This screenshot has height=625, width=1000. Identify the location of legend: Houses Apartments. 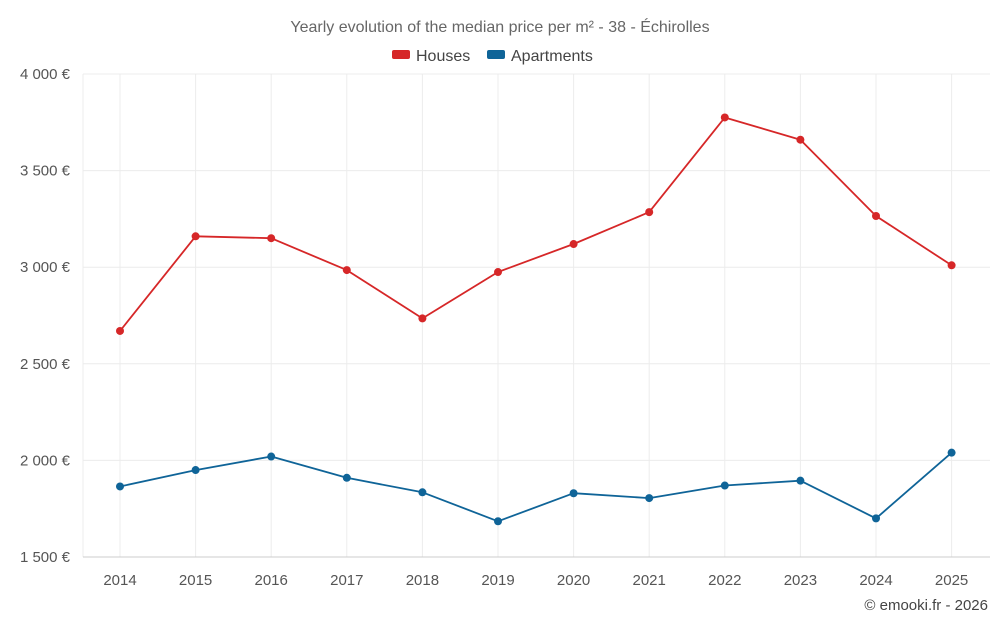
(492, 56).